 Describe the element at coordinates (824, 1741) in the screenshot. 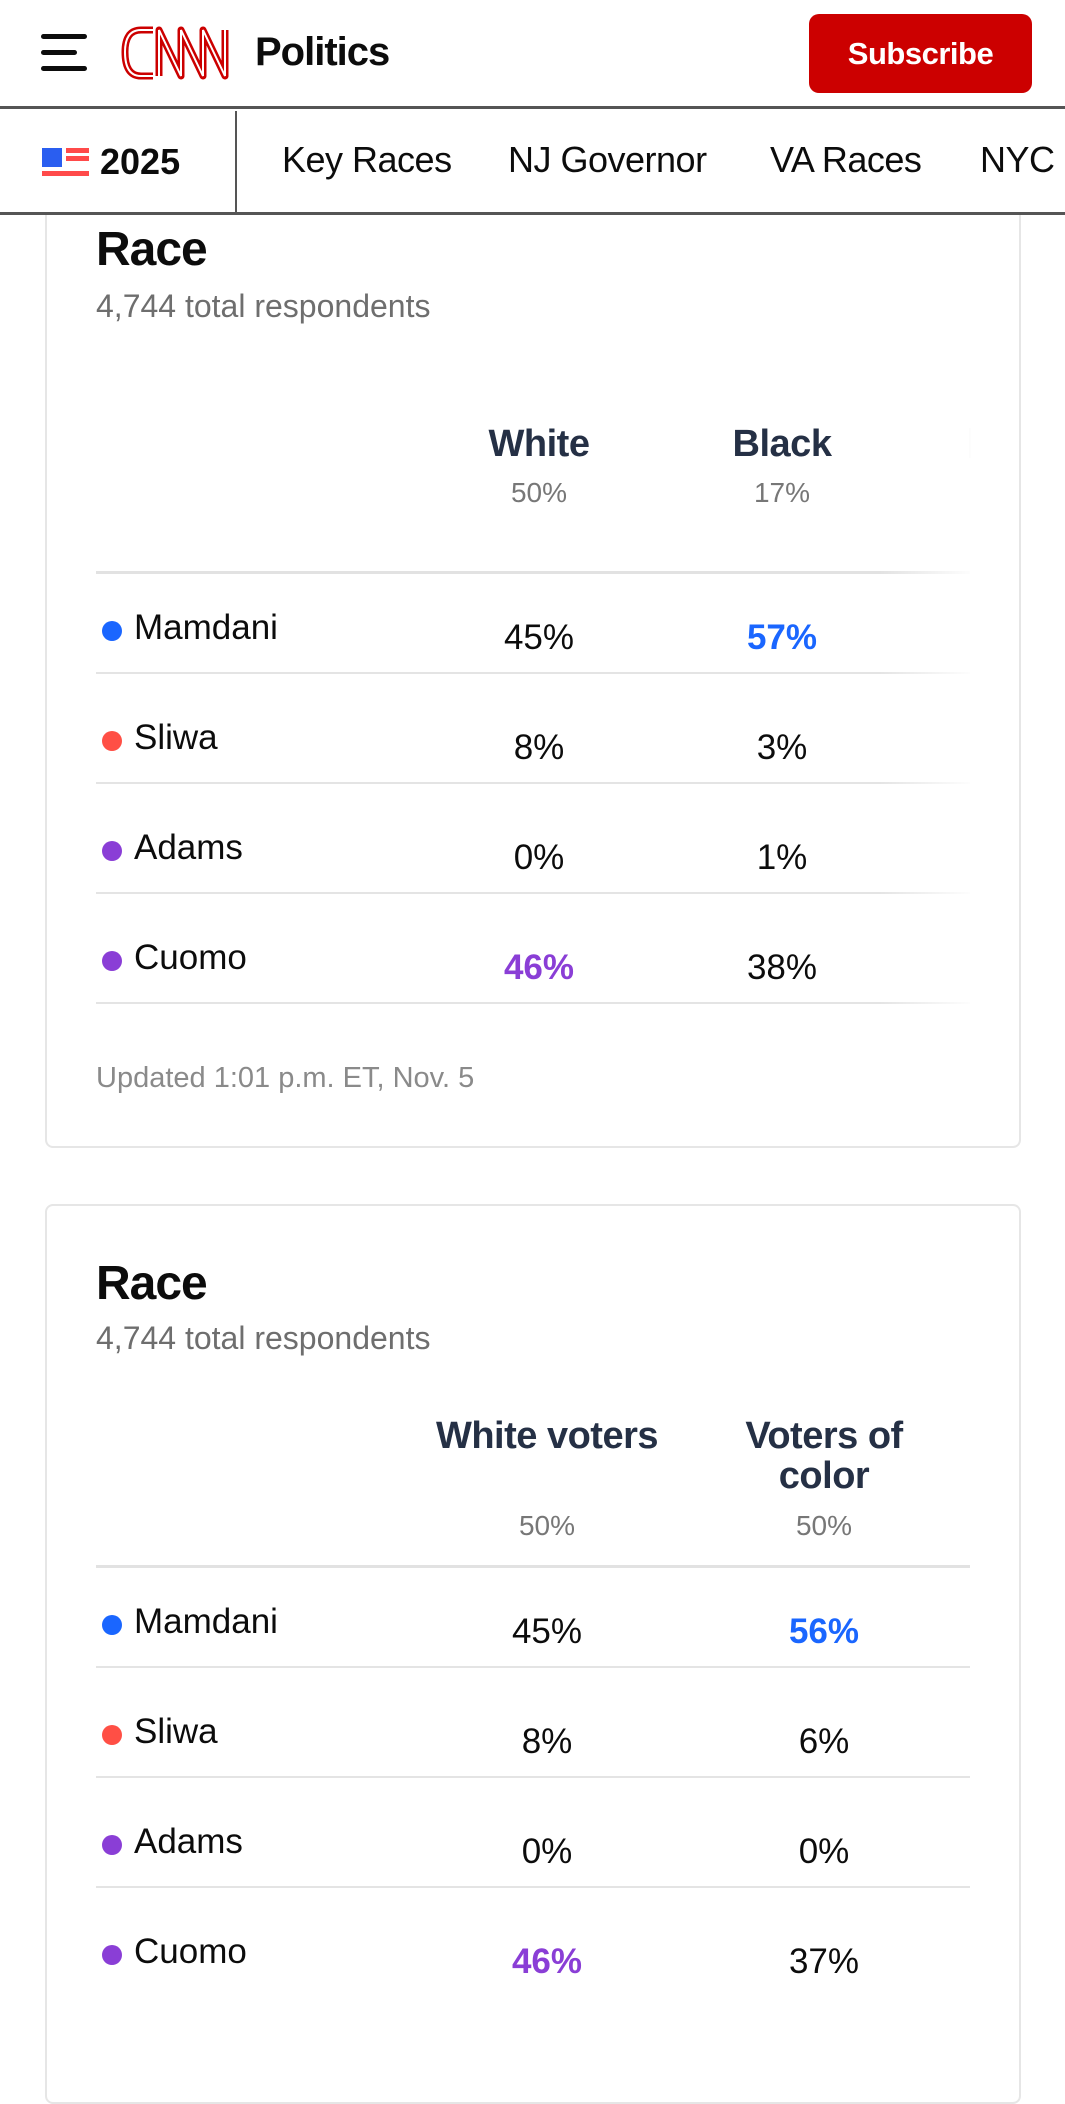

I see `vote-share: 6%` at that location.